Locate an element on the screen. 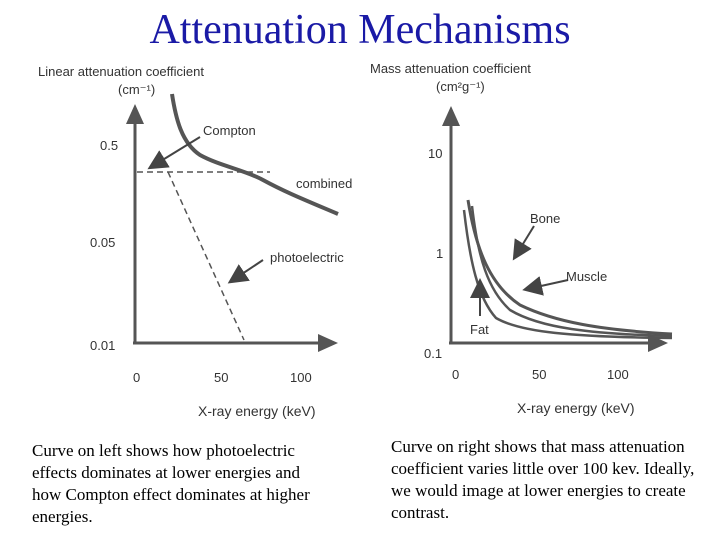 The image size is (720, 540). photoelectric-pointer-arrow is located at coordinates (245, 271).